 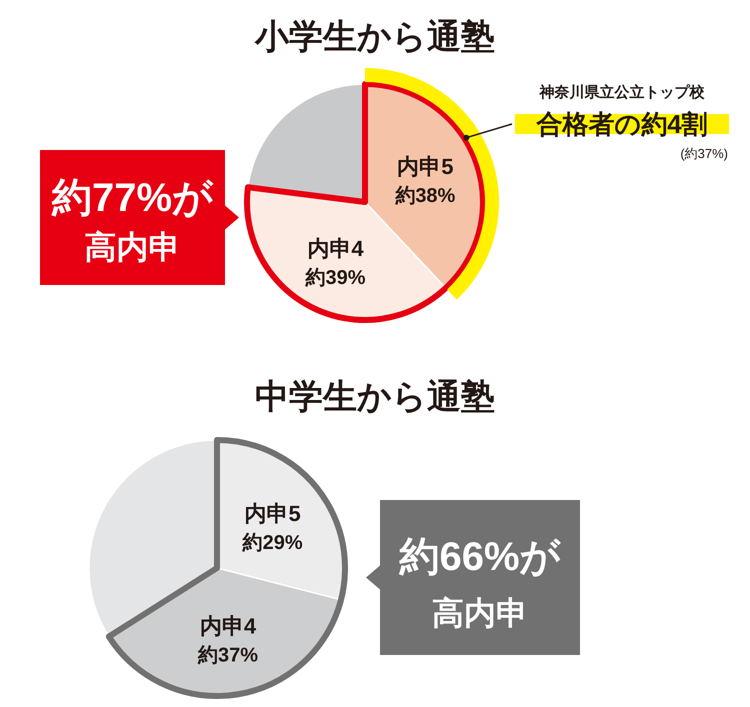 What do you see at coordinates (375, 397) in the screenshot?
I see `chart-title: 中学生から通塾` at bounding box center [375, 397].